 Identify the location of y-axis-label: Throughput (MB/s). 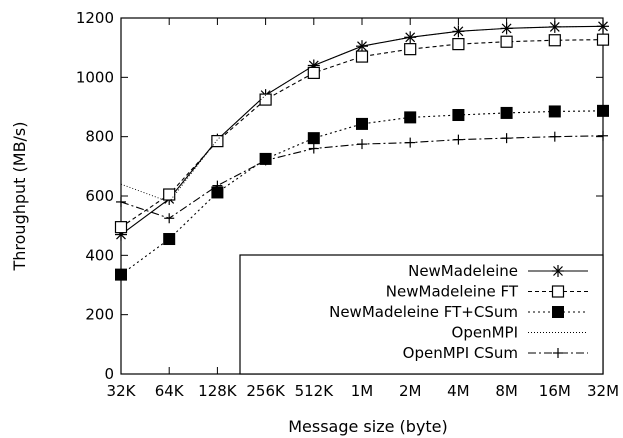
(19, 196).